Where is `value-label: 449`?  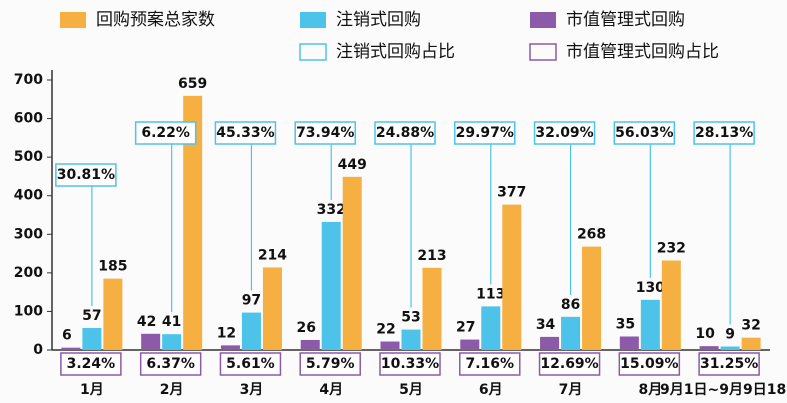
value-label: 449 is located at coordinates (352, 165).